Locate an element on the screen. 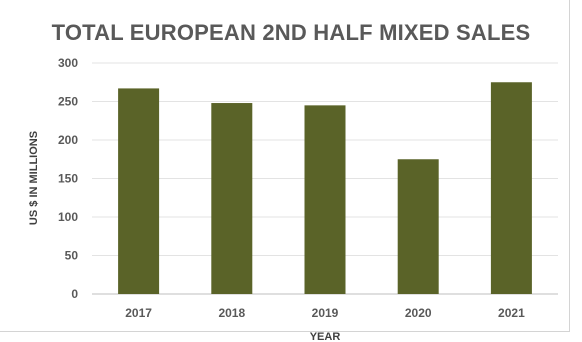  x-tick-label: 2018 is located at coordinates (231, 313).